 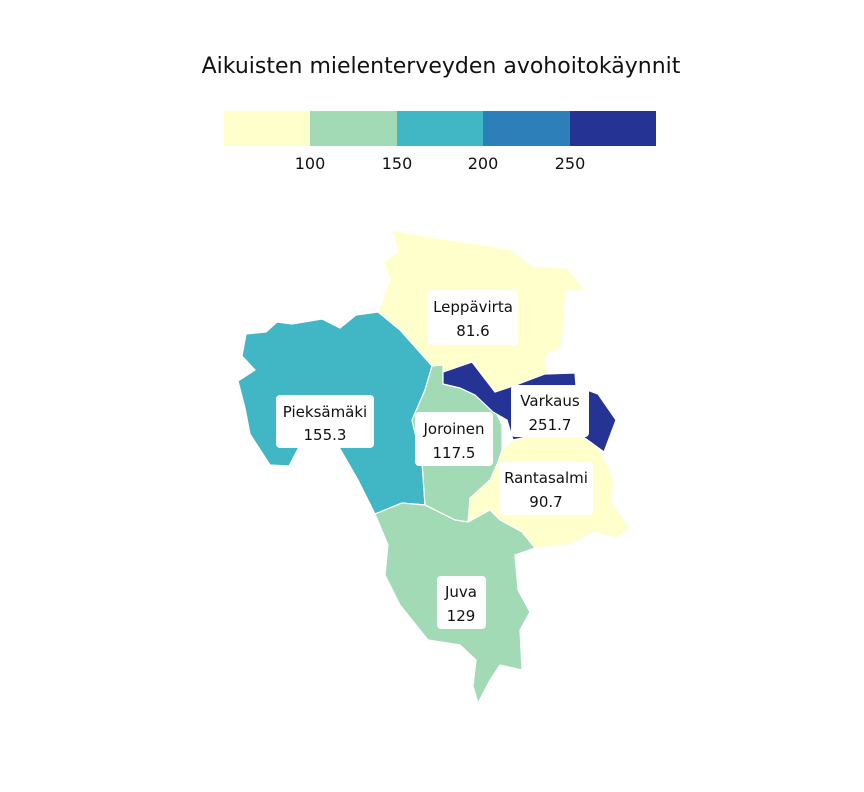 I want to click on region-value: 129, so click(x=461, y=616).